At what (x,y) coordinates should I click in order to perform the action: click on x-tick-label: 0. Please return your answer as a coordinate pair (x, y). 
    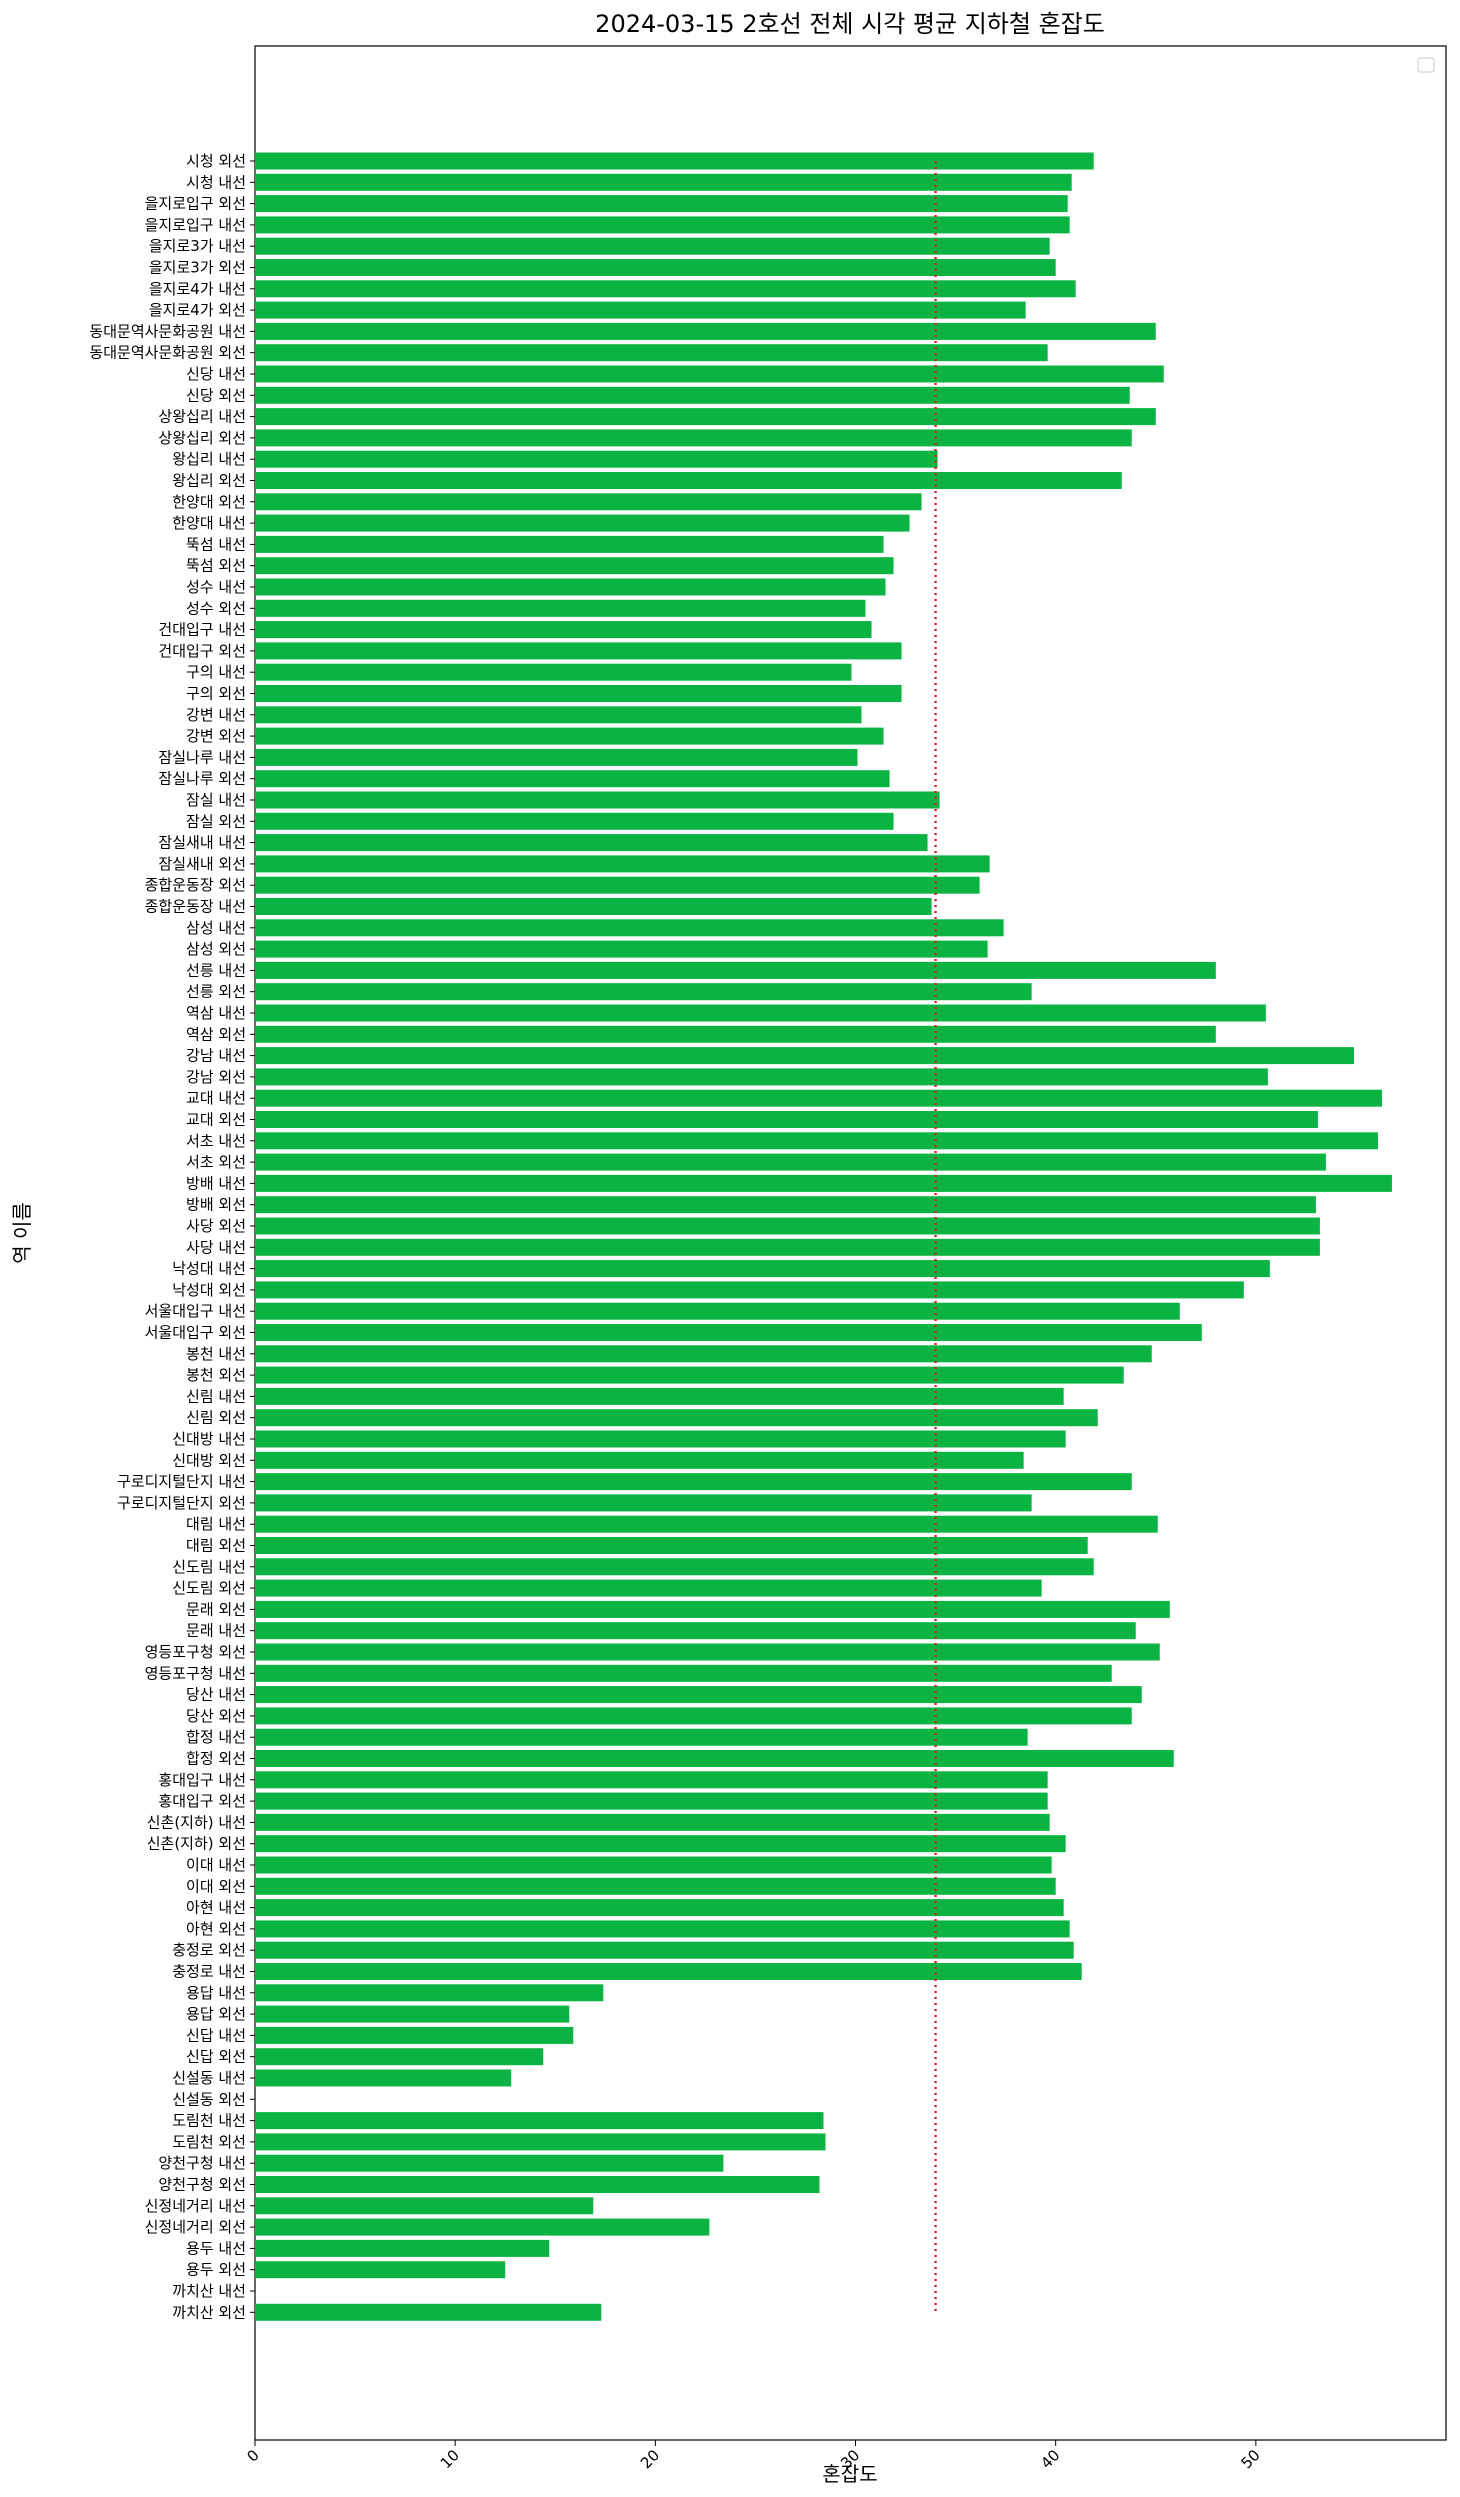
    Looking at the image, I should click on (252, 2455).